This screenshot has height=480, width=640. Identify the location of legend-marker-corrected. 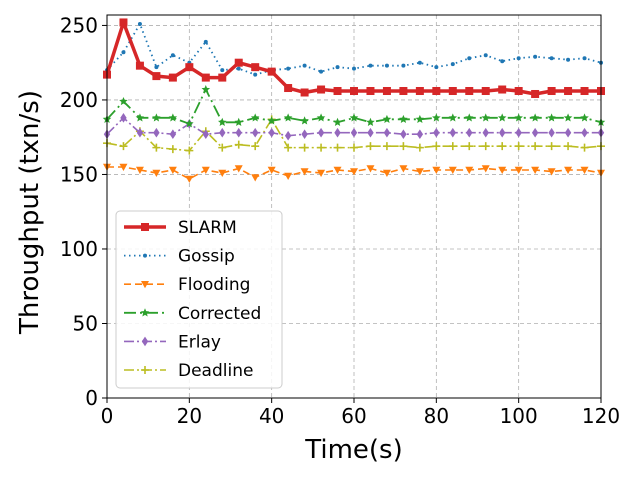
(145, 312).